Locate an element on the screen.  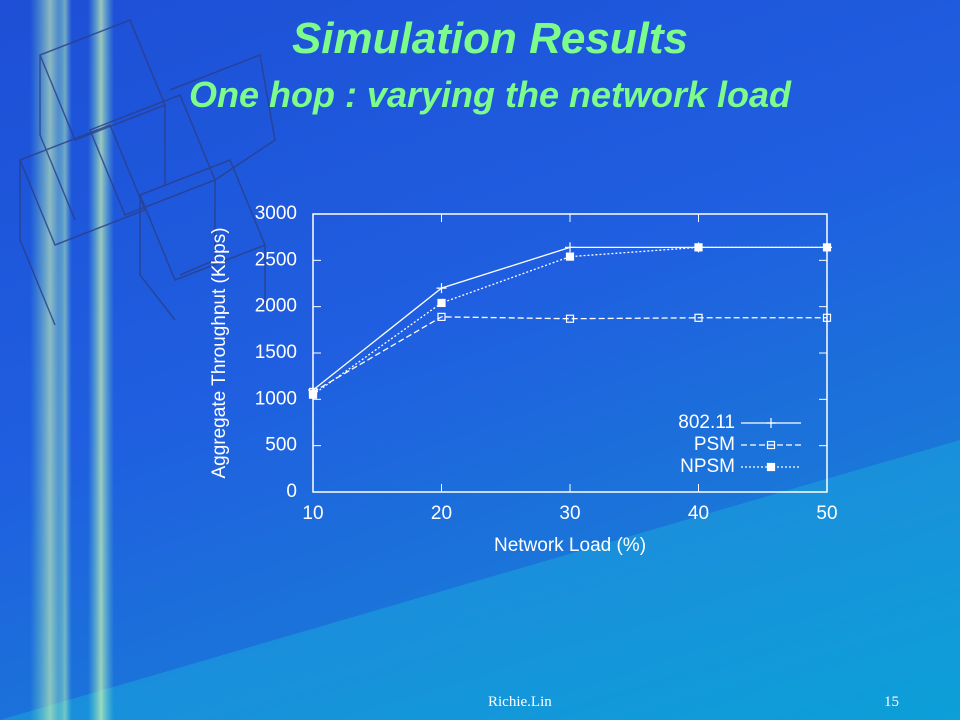
x-tick-label: 30 is located at coordinates (569, 513).